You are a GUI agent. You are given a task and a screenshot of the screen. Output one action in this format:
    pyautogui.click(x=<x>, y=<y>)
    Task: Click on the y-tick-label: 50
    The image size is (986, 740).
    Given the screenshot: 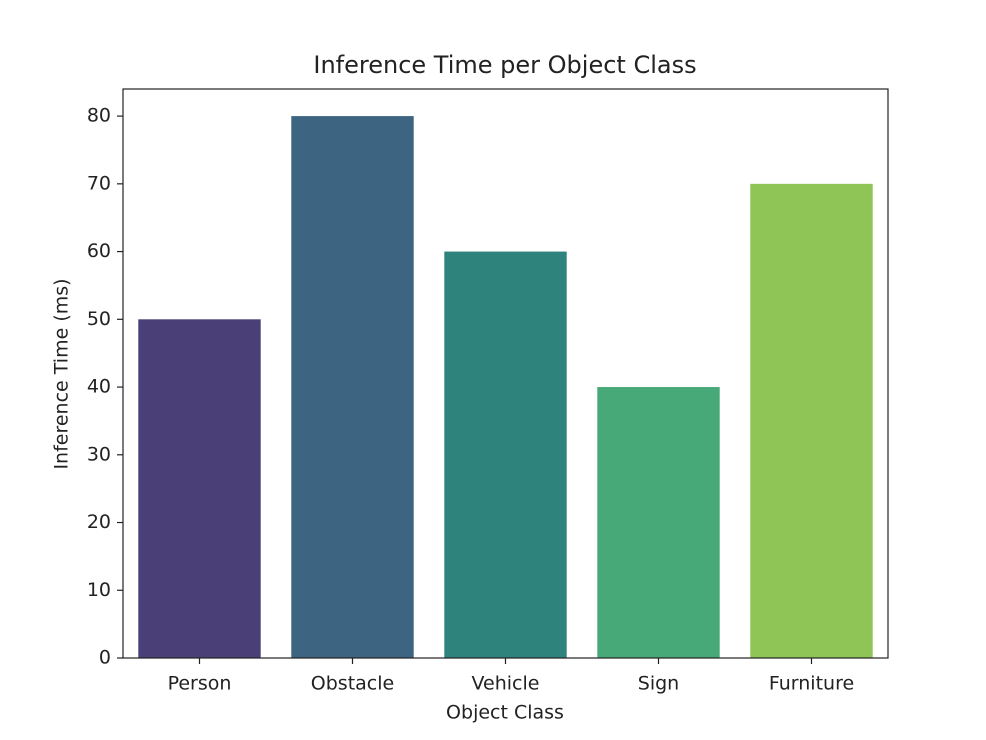 What is the action you would take?
    pyautogui.click(x=99, y=319)
    